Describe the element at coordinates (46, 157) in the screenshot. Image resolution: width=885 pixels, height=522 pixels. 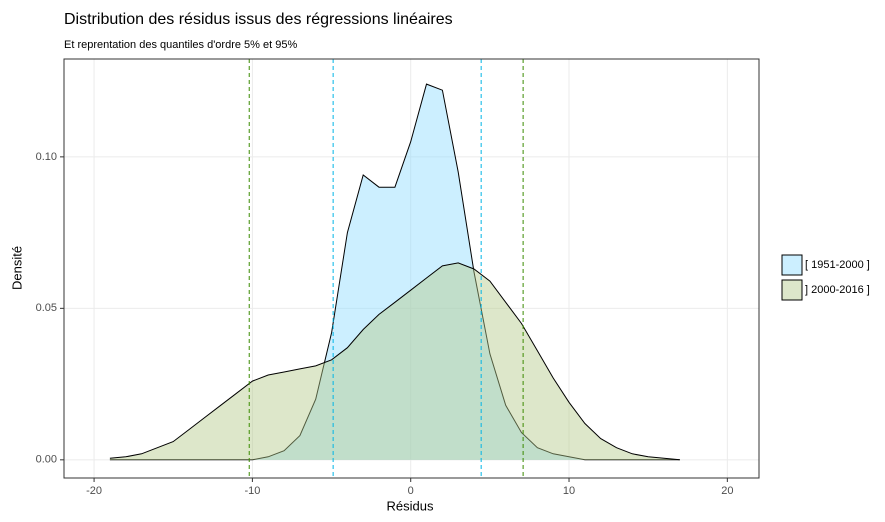
I see `y-tick-label: 0.10` at that location.